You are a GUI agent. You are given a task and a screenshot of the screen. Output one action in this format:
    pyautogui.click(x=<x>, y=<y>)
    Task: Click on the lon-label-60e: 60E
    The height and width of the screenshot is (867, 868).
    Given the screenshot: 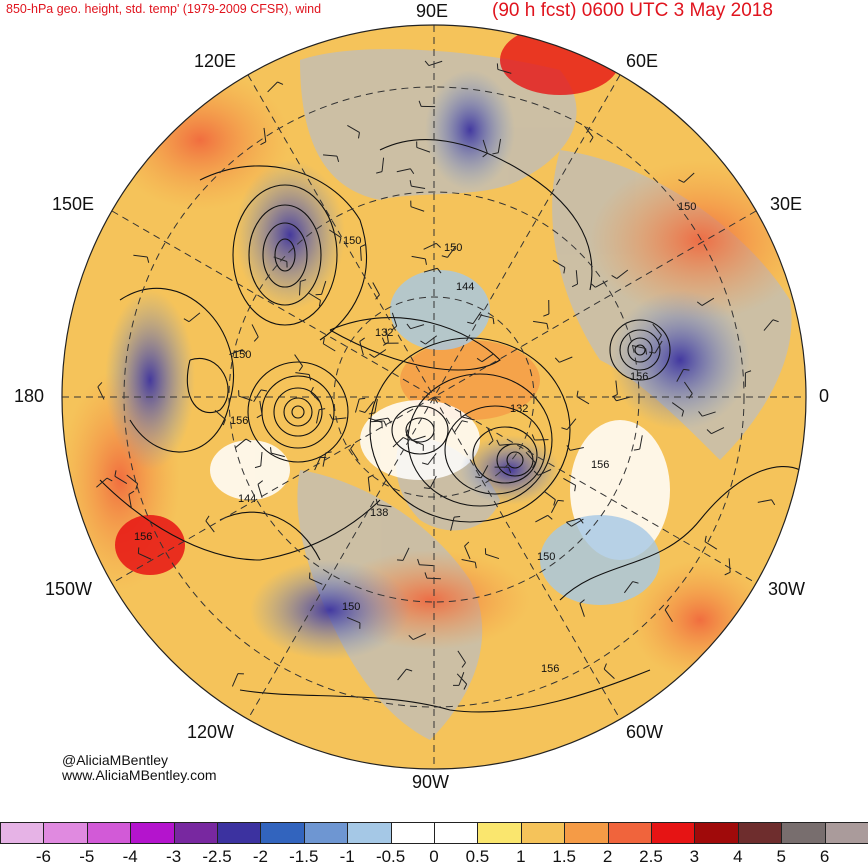 What is the action you would take?
    pyautogui.click(x=642, y=61)
    